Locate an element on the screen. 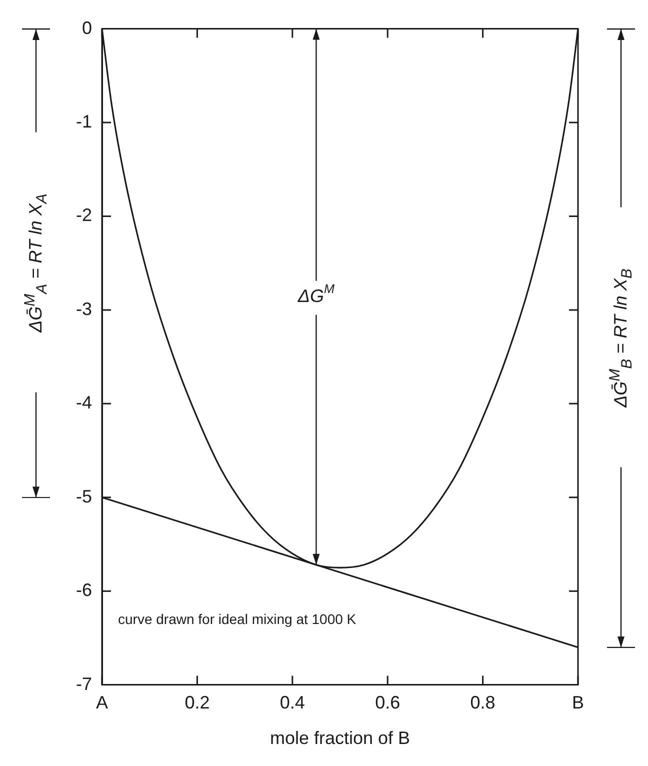 The width and height of the screenshot is (648, 766). y-tick-label: -5 is located at coordinates (84, 496).